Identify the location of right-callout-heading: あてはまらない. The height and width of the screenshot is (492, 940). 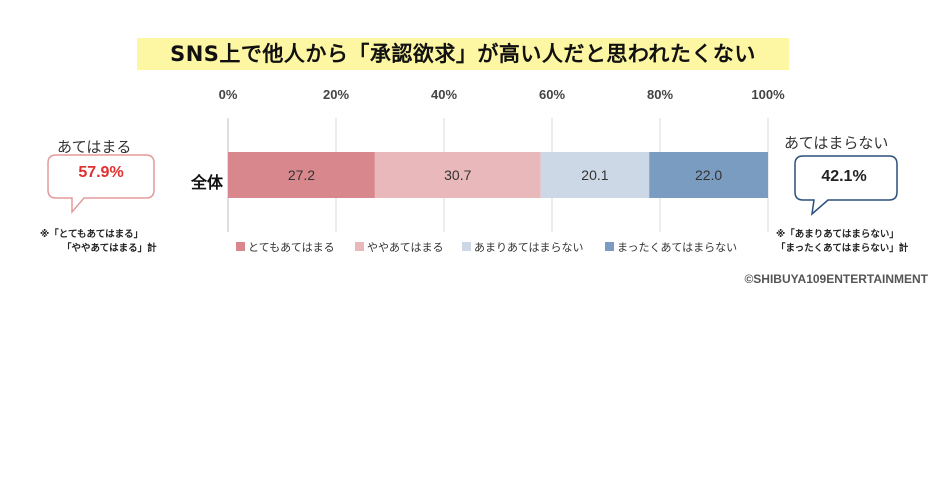
(836, 143).